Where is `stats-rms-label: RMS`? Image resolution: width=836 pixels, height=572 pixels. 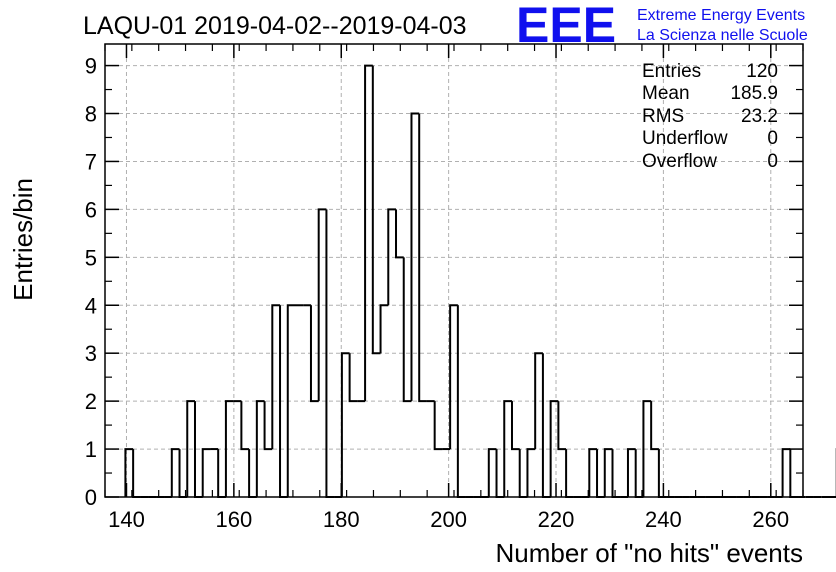
stats-rms-label: RMS is located at coordinates (663, 116).